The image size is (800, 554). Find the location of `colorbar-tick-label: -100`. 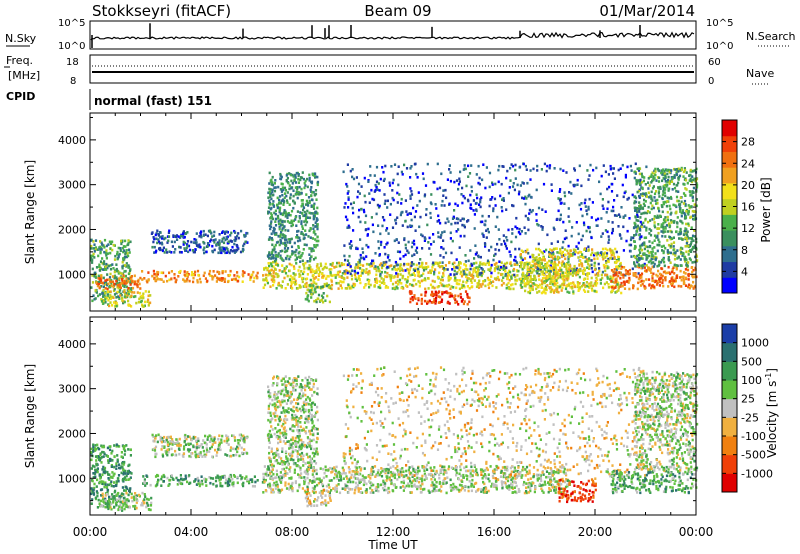

colorbar-tick-label: -100 is located at coordinates (753, 436).